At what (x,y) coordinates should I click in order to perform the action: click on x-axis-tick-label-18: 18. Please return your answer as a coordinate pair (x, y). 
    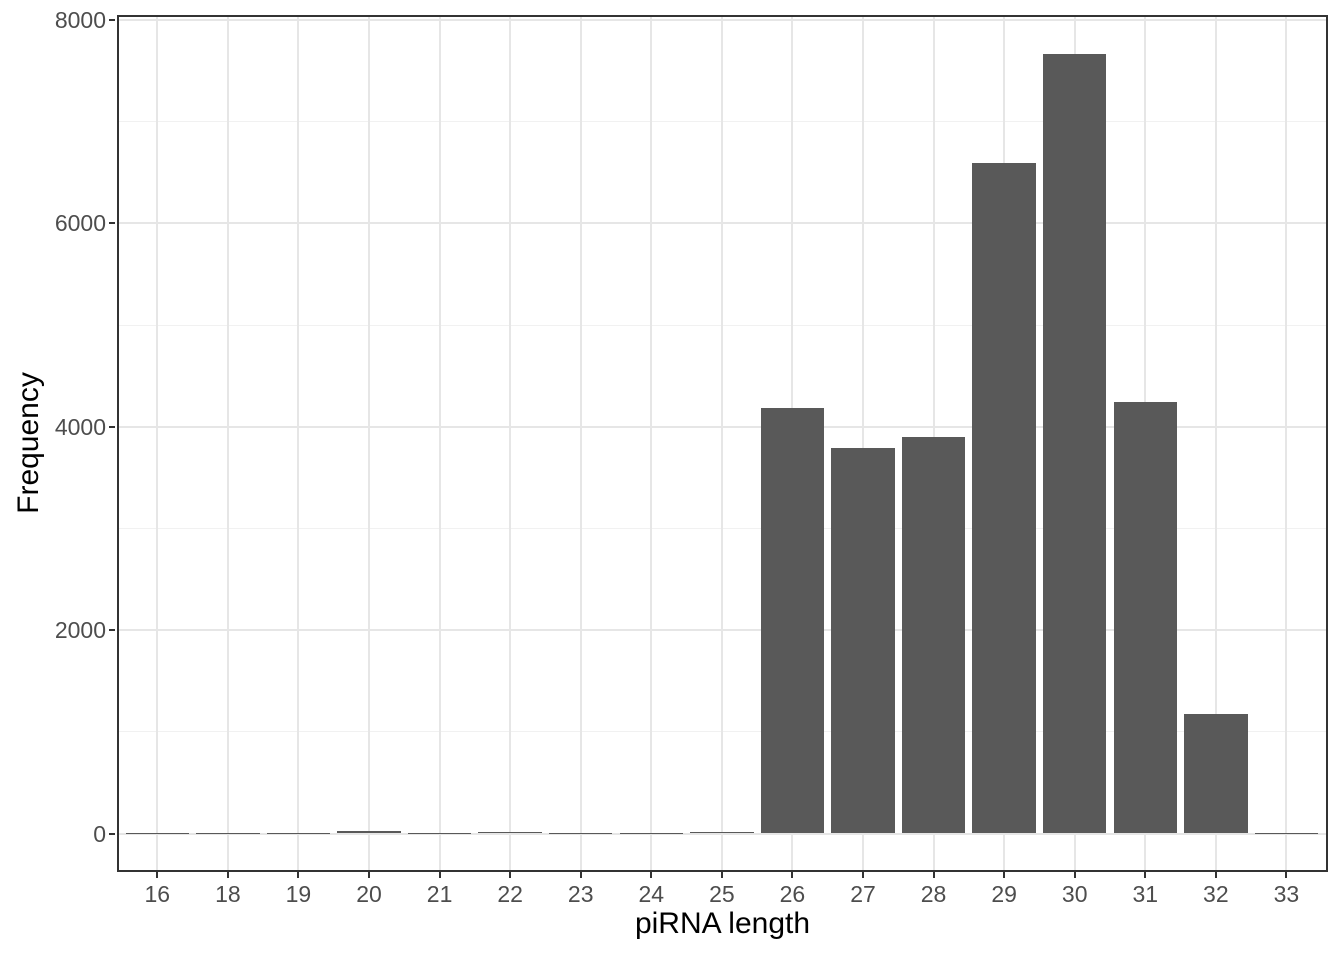
    Looking at the image, I should click on (228, 894).